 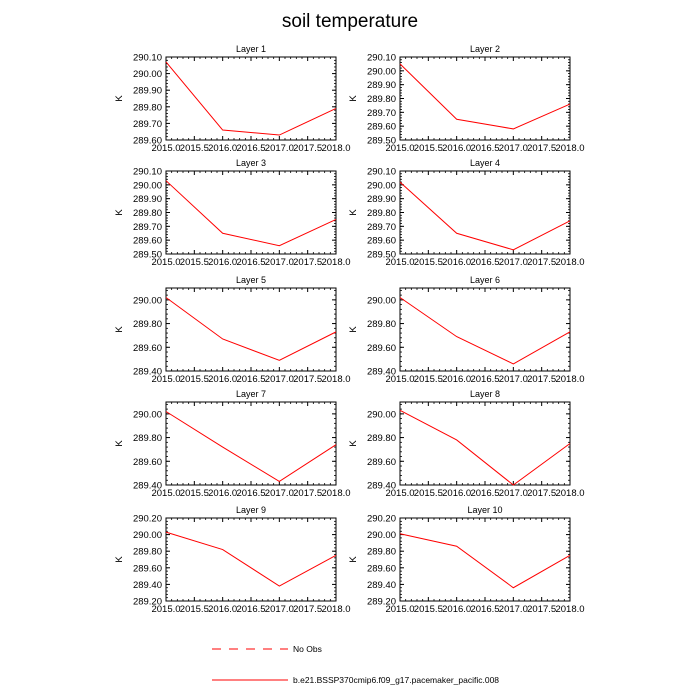 I want to click on panel-title: Layer 8, so click(x=485, y=394).